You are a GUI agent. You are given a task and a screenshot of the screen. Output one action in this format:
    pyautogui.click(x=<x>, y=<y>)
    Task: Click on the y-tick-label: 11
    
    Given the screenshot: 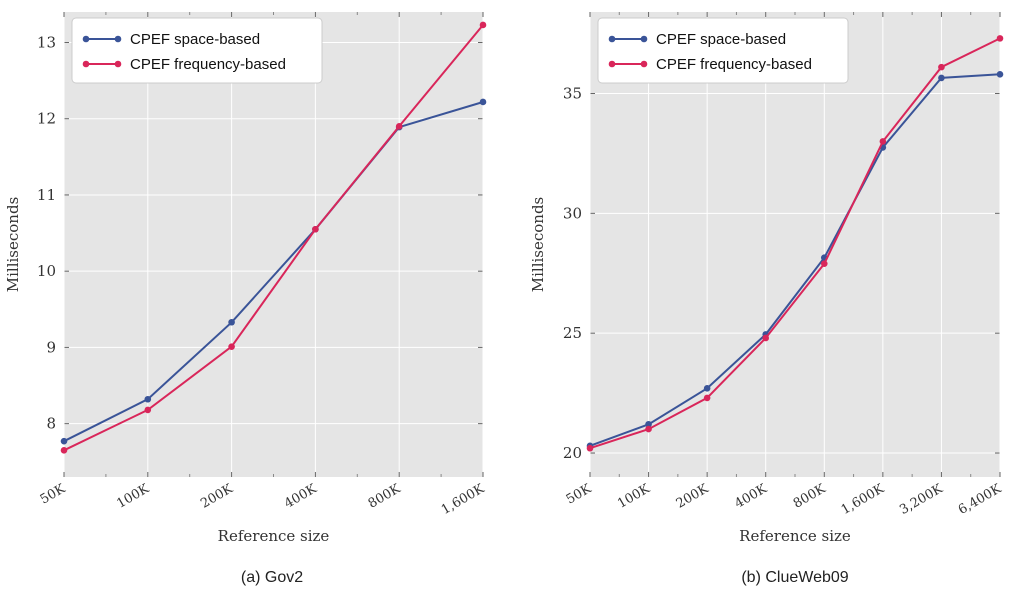 What is the action you would take?
    pyautogui.click(x=46, y=195)
    